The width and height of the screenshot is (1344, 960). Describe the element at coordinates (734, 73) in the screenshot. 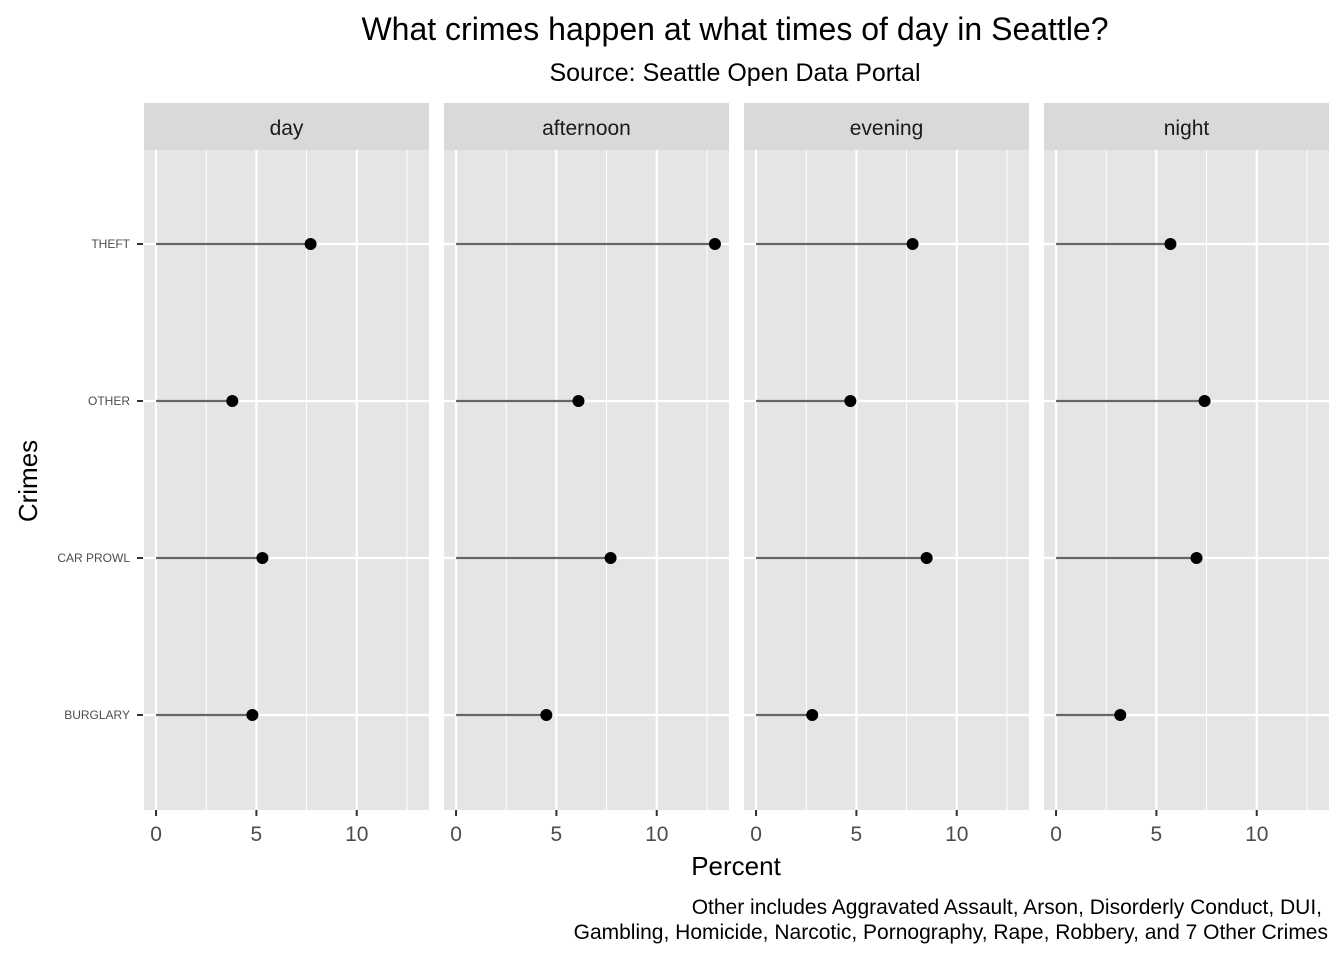

I see `chart-subtitle: Source: Seattle Open Data Portal` at that location.